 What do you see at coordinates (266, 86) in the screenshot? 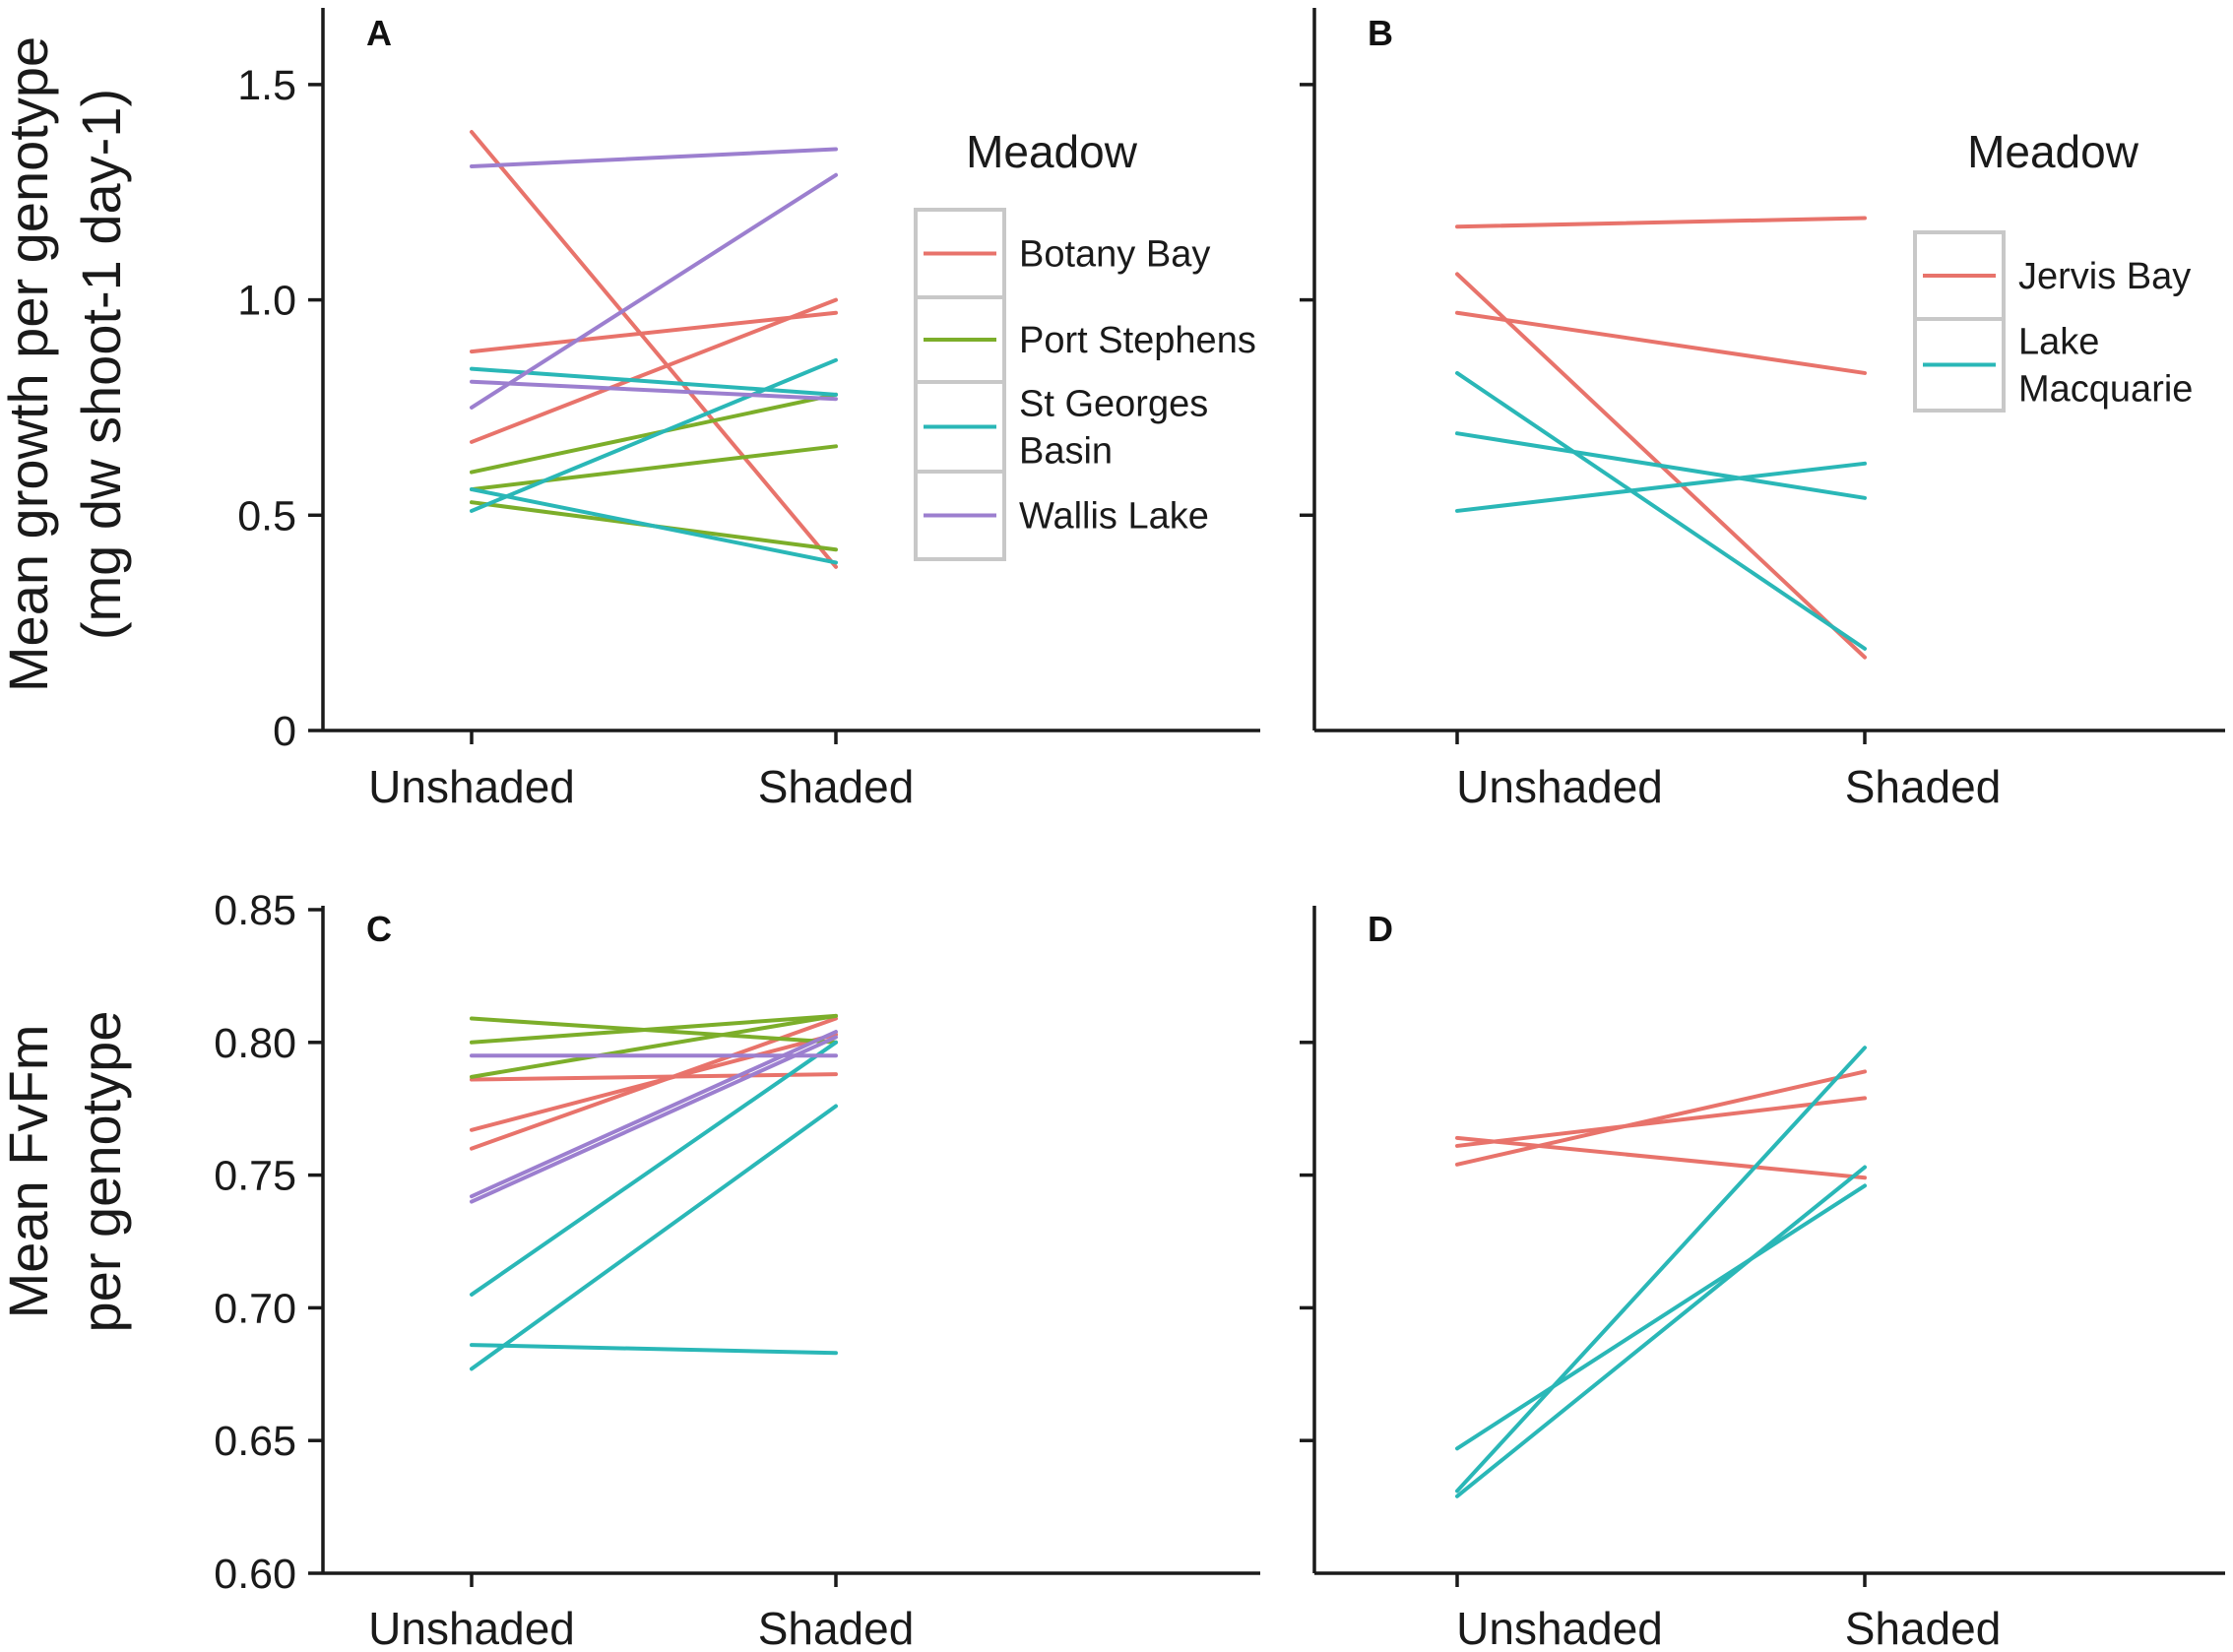
I see `y-tick-label: 1.5` at bounding box center [266, 86].